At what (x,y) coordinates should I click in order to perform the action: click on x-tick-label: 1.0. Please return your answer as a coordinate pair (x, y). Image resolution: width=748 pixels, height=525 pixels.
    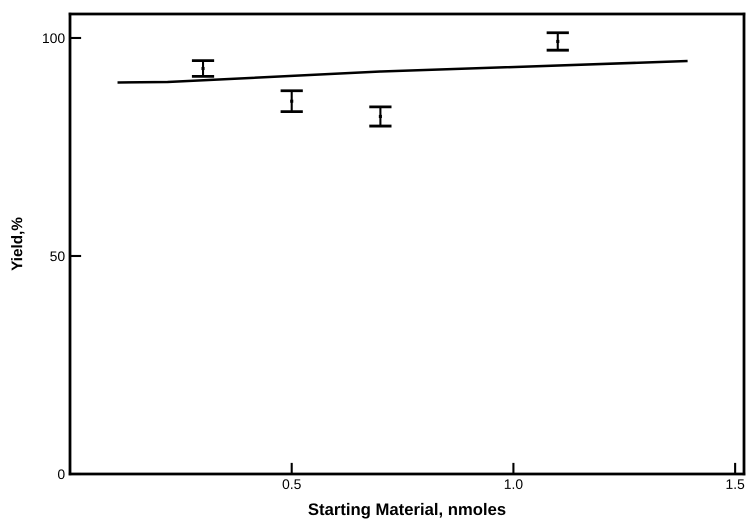
    Looking at the image, I should click on (513, 484).